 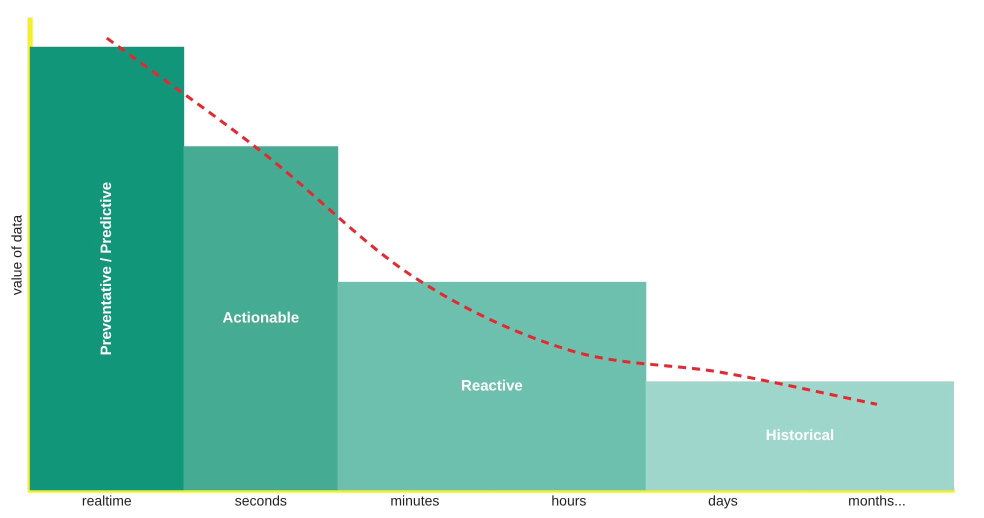 I want to click on annotation: Reactive, so click(x=492, y=385).